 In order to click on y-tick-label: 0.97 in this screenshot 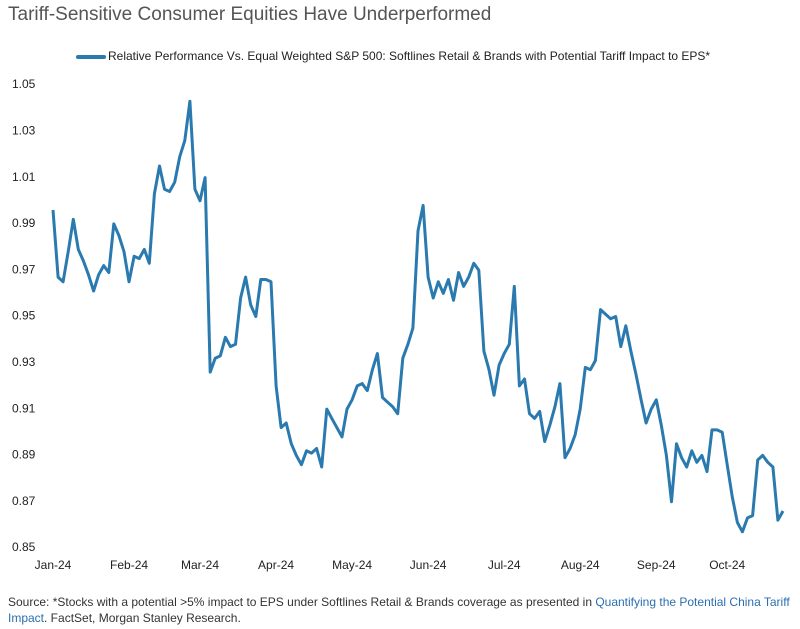, I will do `click(24, 269)`.